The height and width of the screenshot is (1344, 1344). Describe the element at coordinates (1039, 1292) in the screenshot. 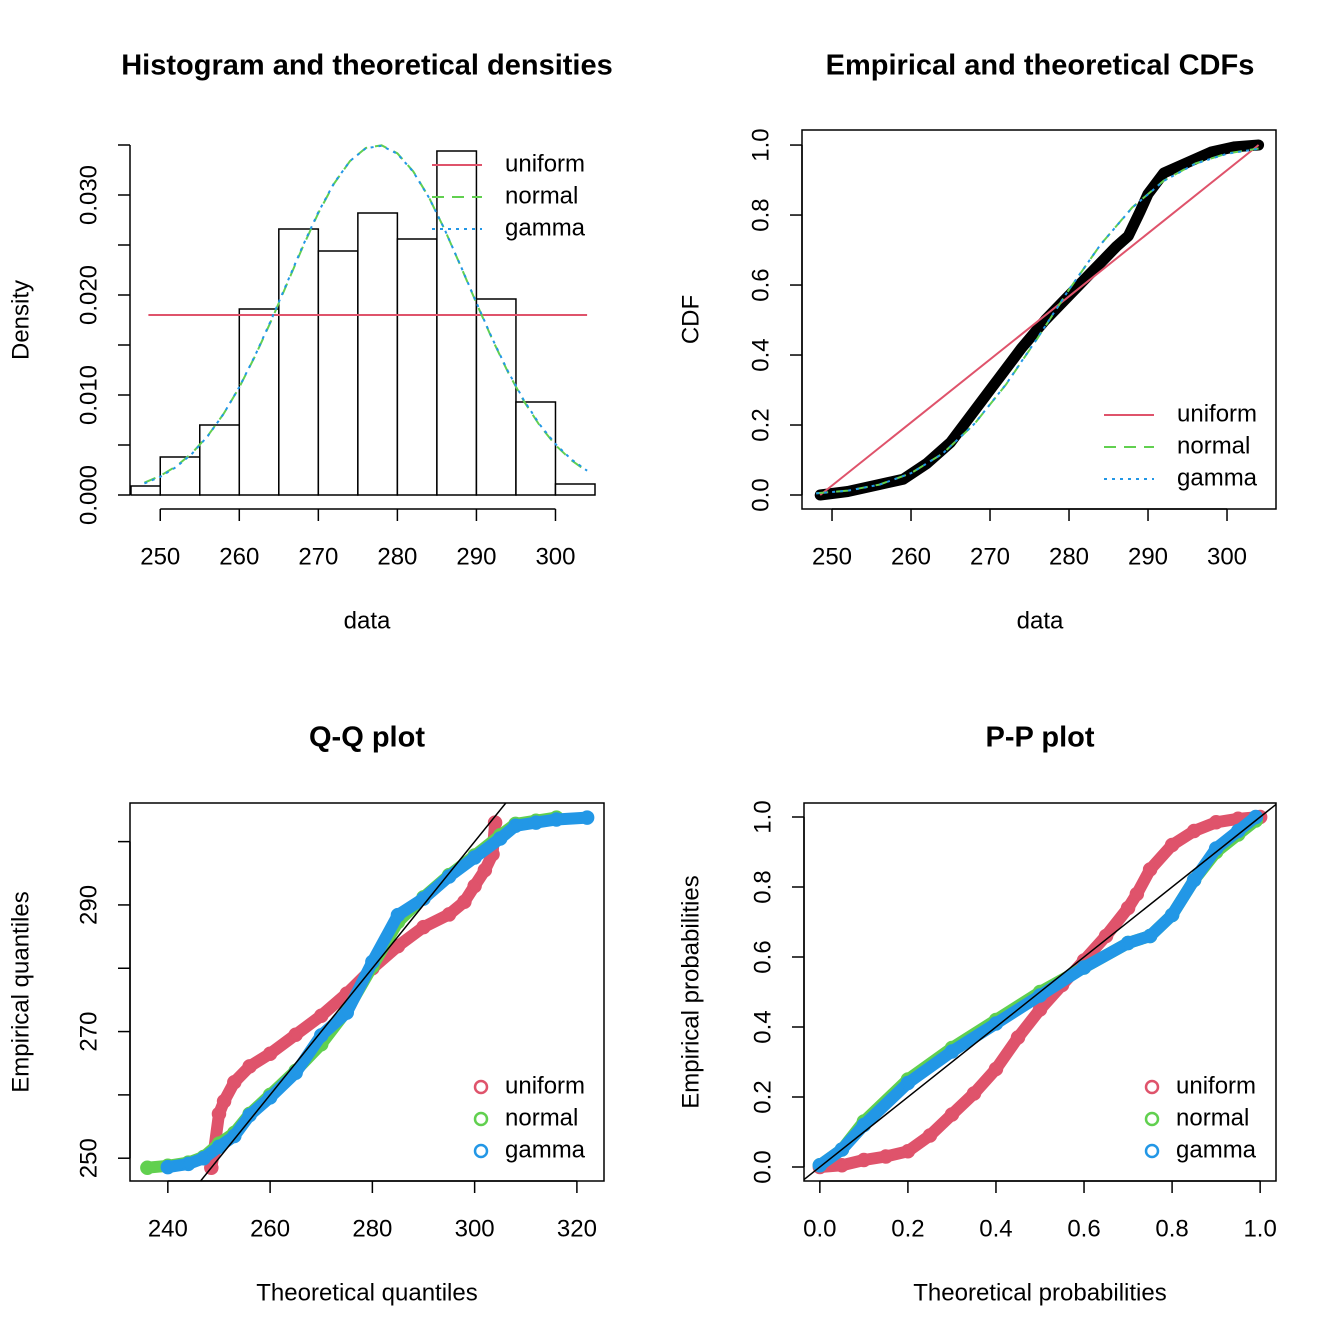

I see `x-axis-label: Theoretical probabilities` at that location.